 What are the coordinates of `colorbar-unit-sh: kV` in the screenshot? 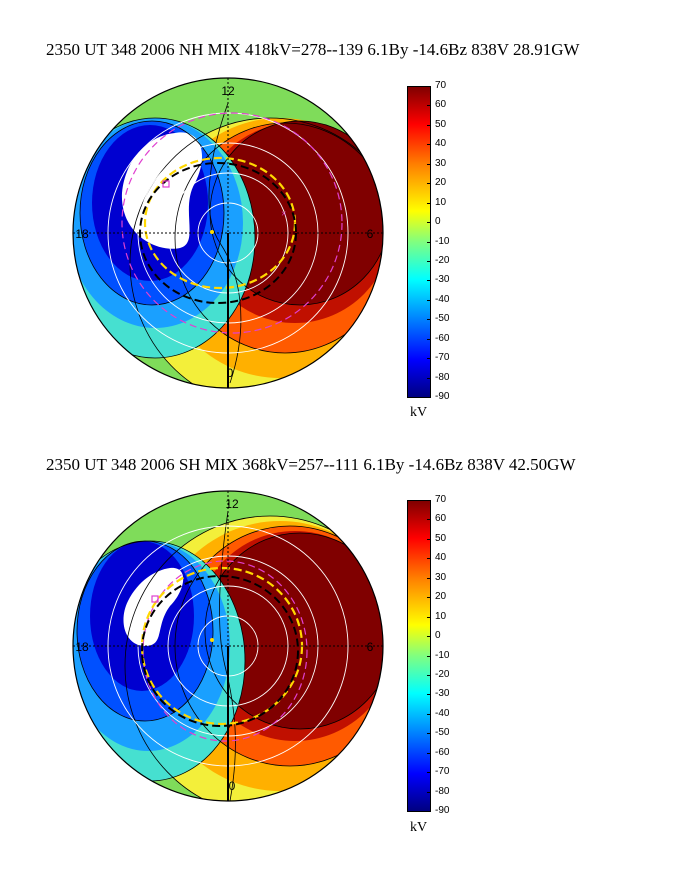 It's located at (419, 827).